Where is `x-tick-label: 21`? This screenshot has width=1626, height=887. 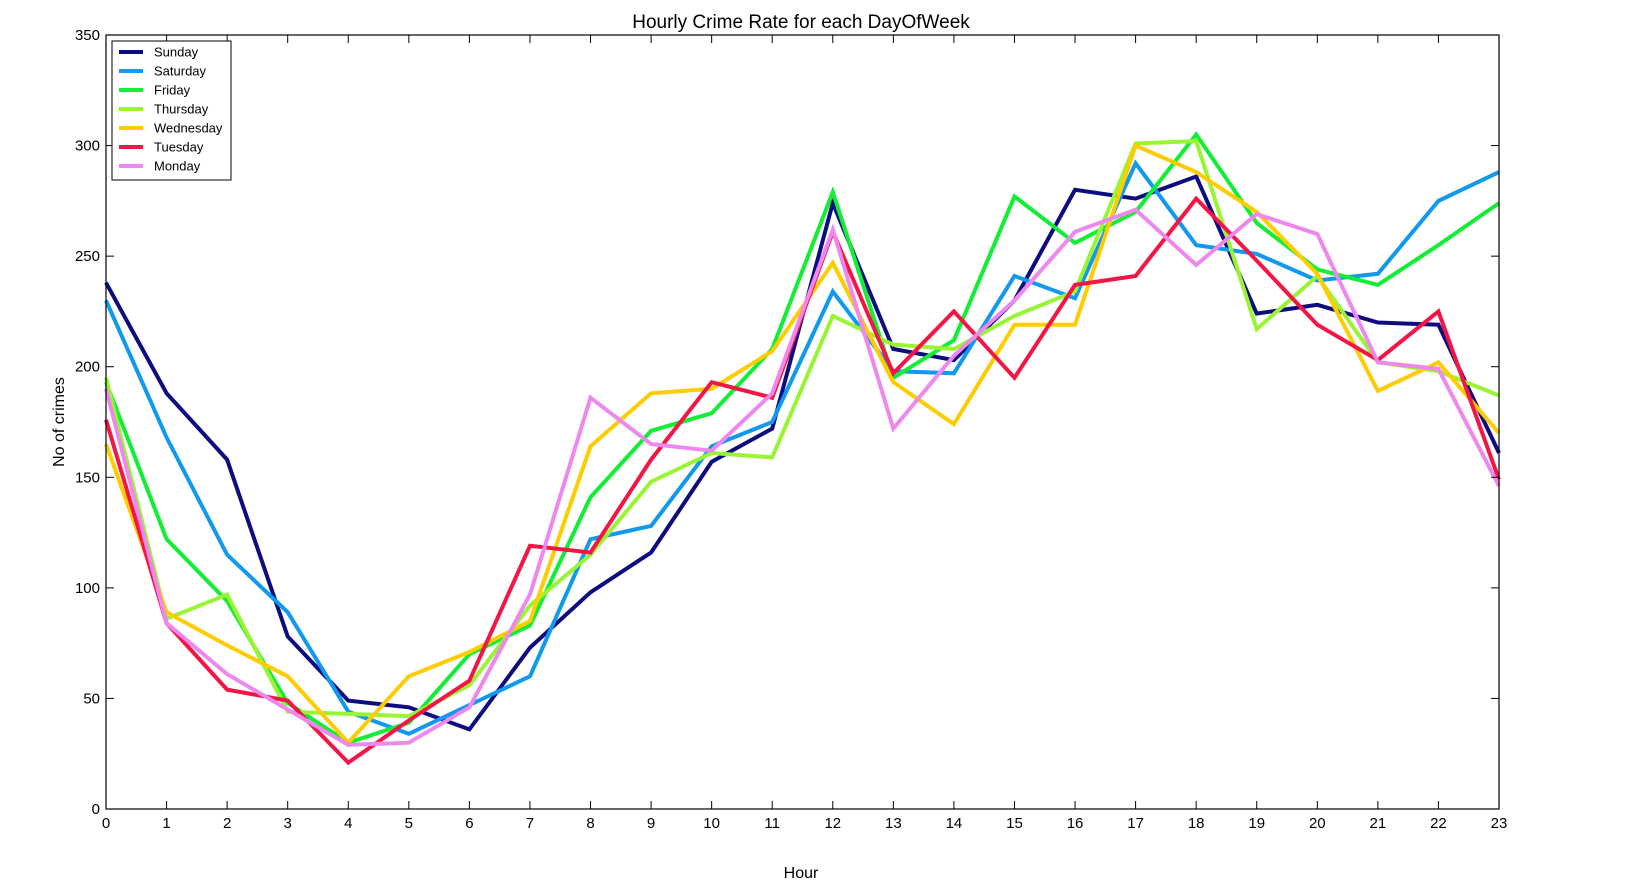 x-tick-label: 21 is located at coordinates (1378, 823).